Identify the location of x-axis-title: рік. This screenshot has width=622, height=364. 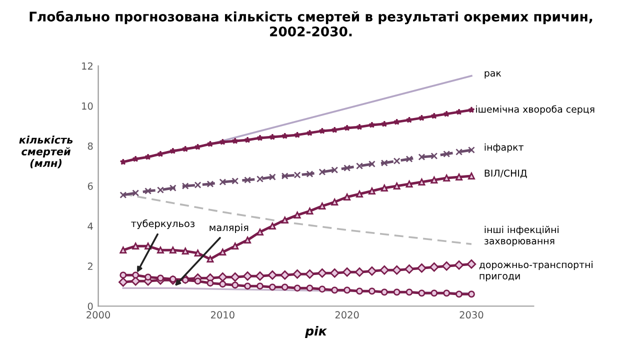
(316, 332).